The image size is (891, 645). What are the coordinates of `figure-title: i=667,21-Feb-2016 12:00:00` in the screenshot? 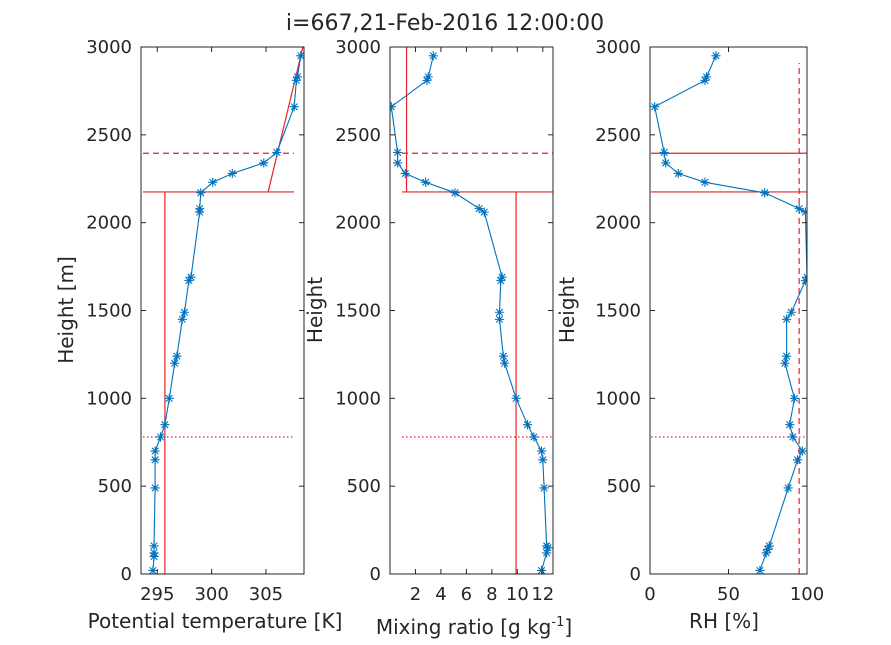 It's located at (445, 23).